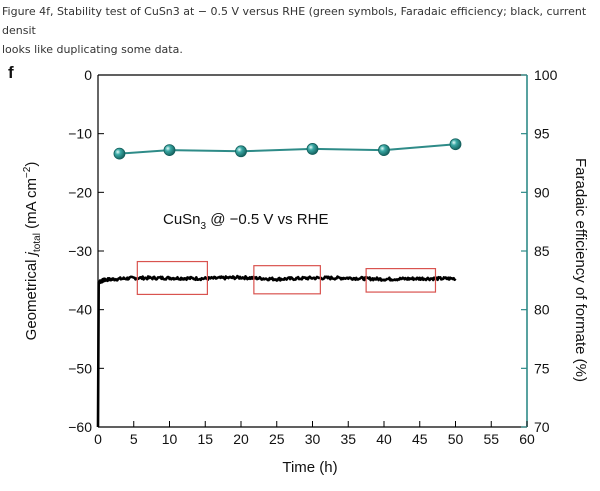  I want to click on annotation-main: CuSn, so click(182, 219).